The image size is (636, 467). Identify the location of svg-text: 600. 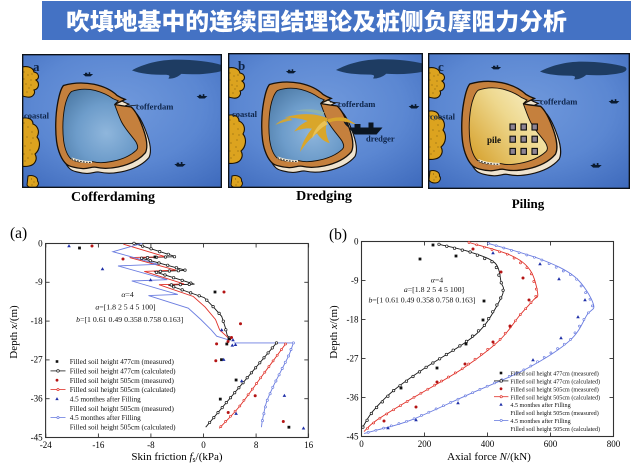
(551, 444).